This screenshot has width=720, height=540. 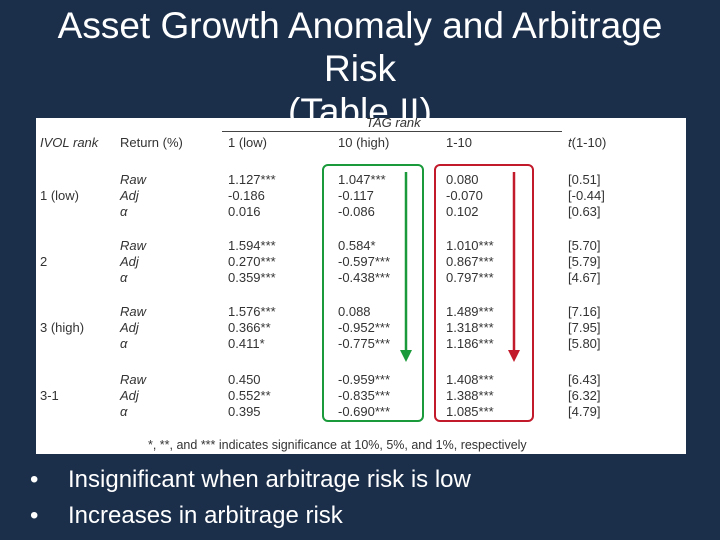 I want to click on table-cell: [5.70], so click(x=584, y=245).